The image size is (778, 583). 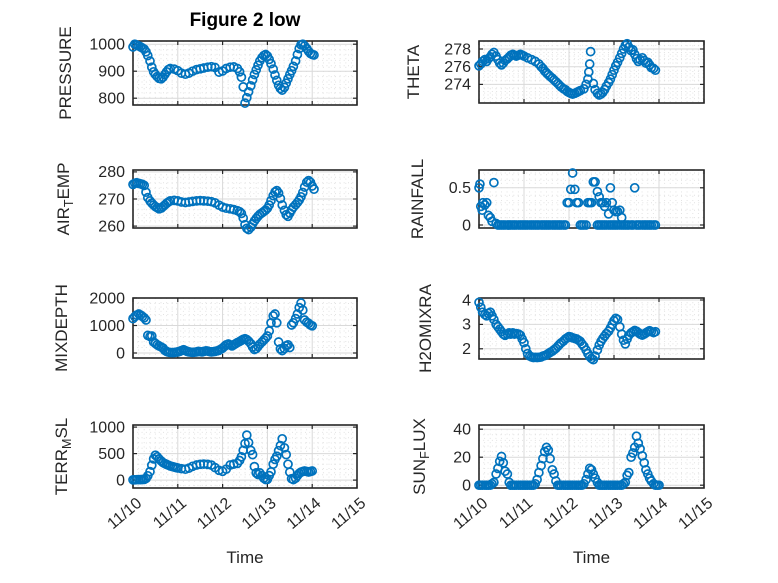 I want to click on y-tick-label: 274, so click(x=457, y=85).